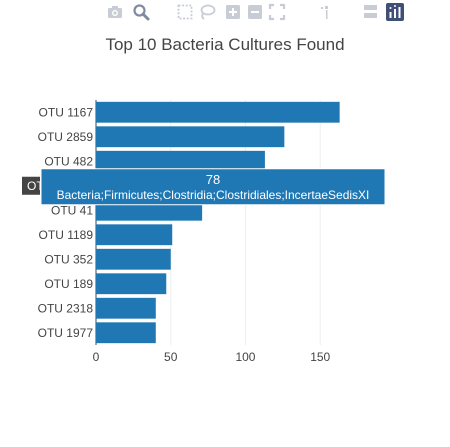  Describe the element at coordinates (213, 179) in the screenshot. I see `hover-value: 78` at that location.